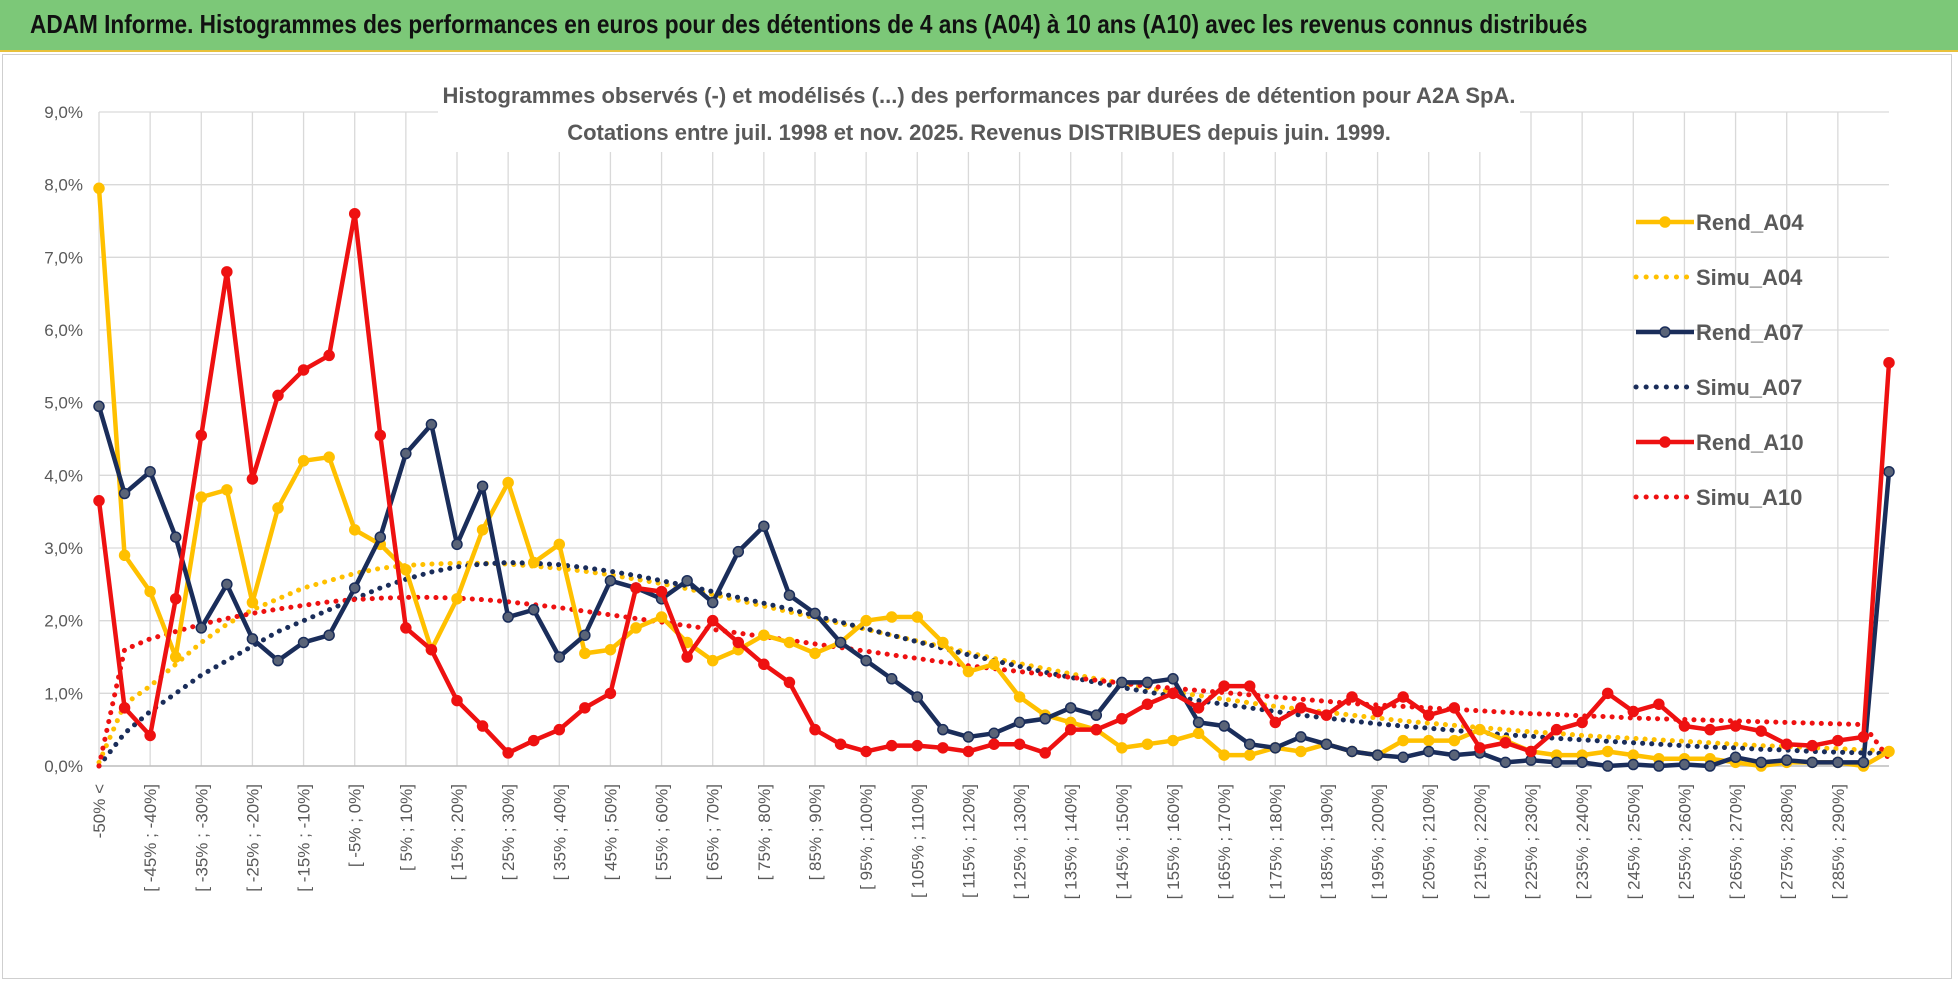 Image resolution: width=1958 pixels, height=983 pixels. Describe the element at coordinates (1378, 841) in the screenshot. I see `x-tick-label: [ 195% ; 200%]` at that location.